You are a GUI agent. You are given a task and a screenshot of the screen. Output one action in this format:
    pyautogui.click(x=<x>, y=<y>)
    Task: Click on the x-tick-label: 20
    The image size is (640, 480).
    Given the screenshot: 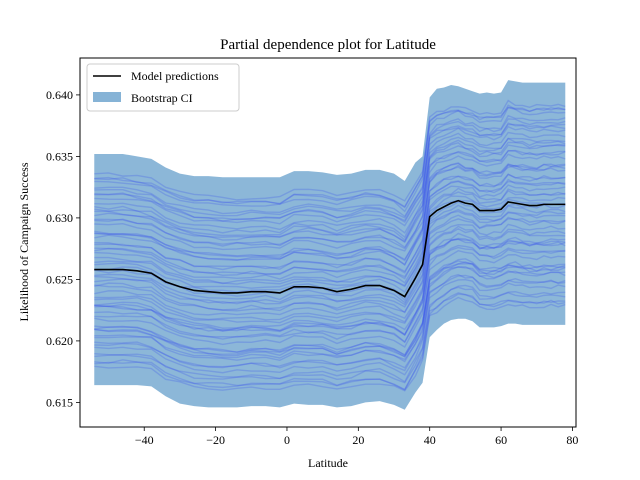 What is the action you would take?
    pyautogui.click(x=358, y=440)
    